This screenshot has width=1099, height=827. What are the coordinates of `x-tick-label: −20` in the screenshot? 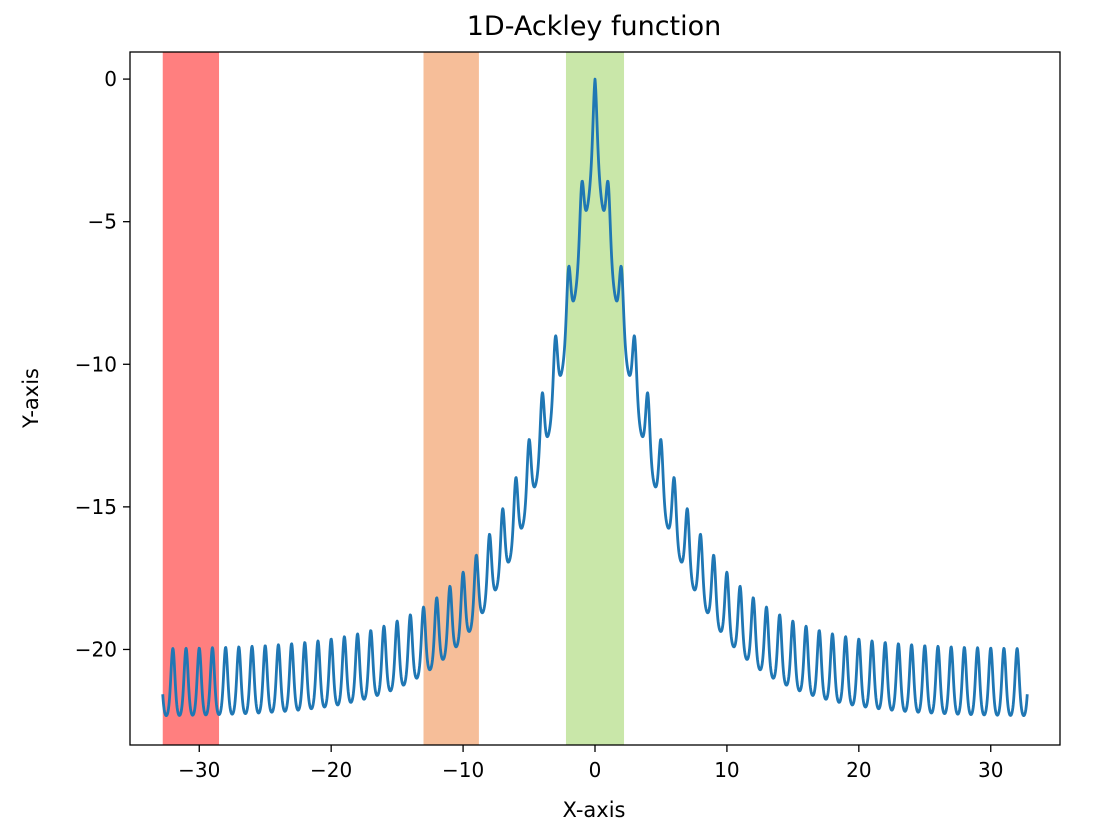 It's located at (331, 770).